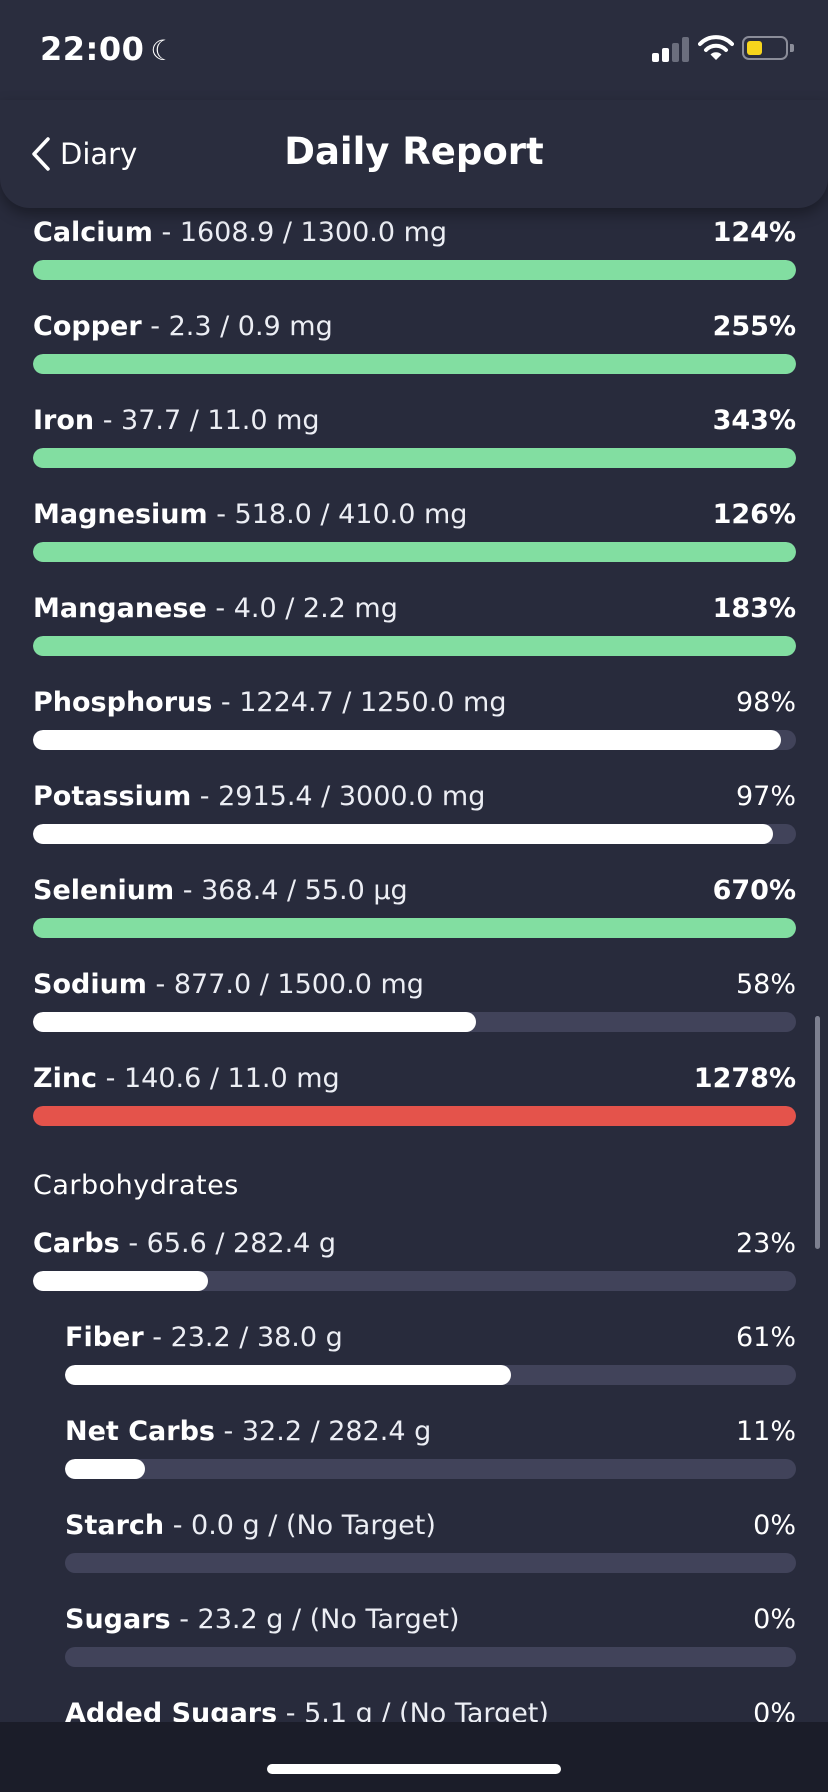  Describe the element at coordinates (765, 984) in the screenshot. I see `nutrient-percent: 58%` at that location.